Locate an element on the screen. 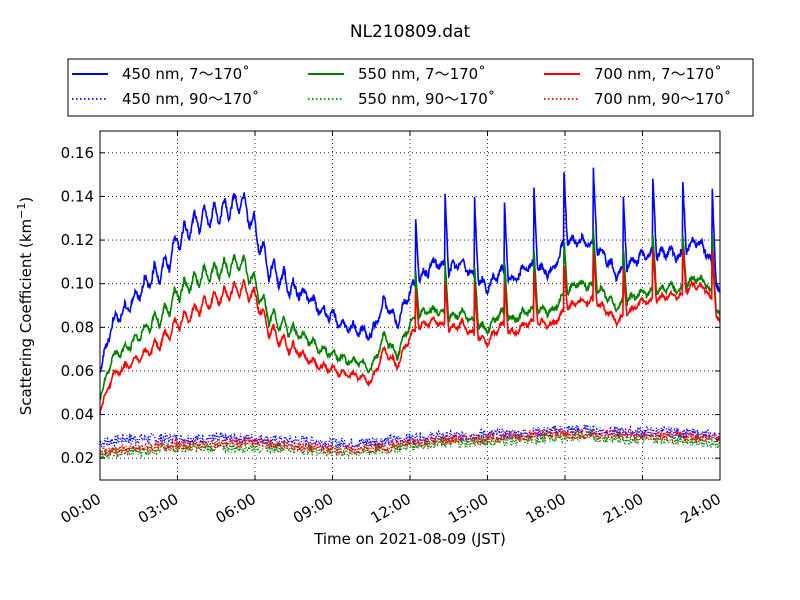  legend-label: 550 nm, 7～170˚ is located at coordinates (422, 74).